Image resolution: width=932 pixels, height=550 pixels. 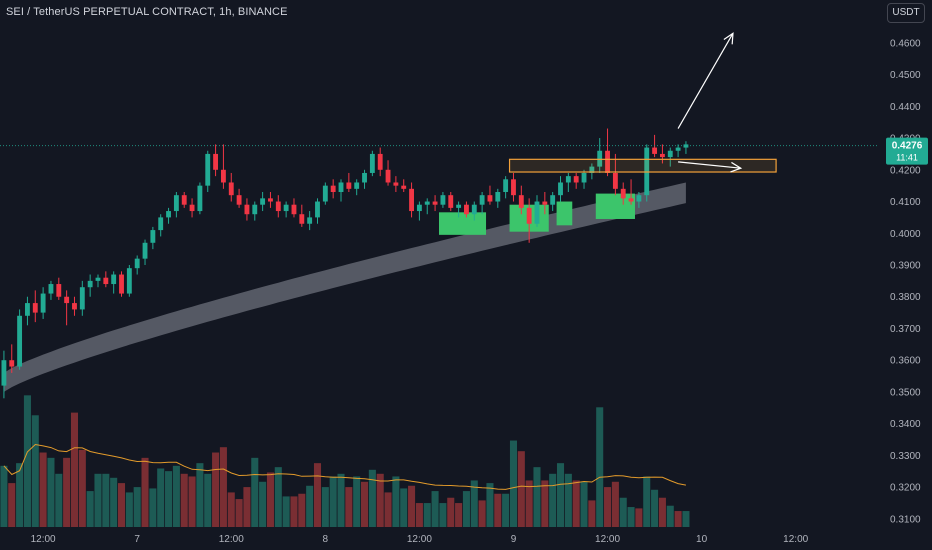 I want to click on y-tick-label: 0.3800, so click(x=905, y=297).